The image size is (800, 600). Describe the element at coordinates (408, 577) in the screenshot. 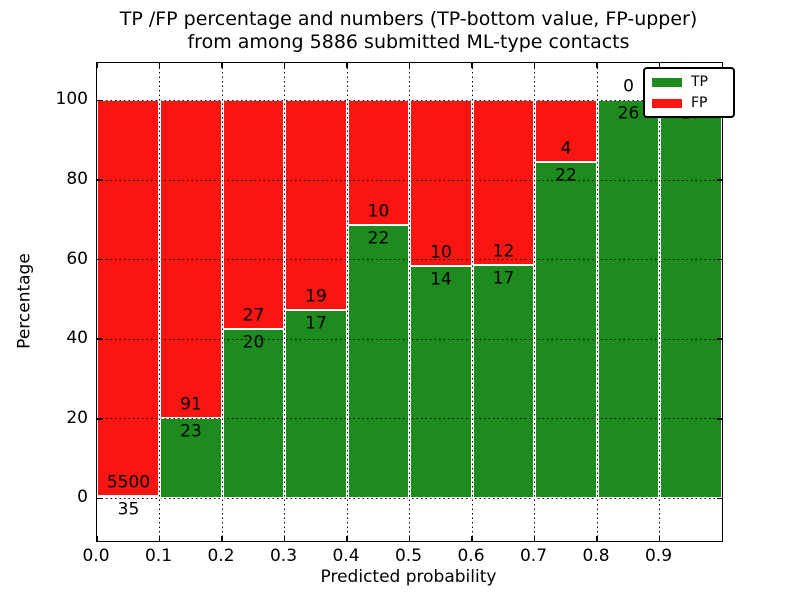

I see `x-axis-label: Predicted probability` at that location.